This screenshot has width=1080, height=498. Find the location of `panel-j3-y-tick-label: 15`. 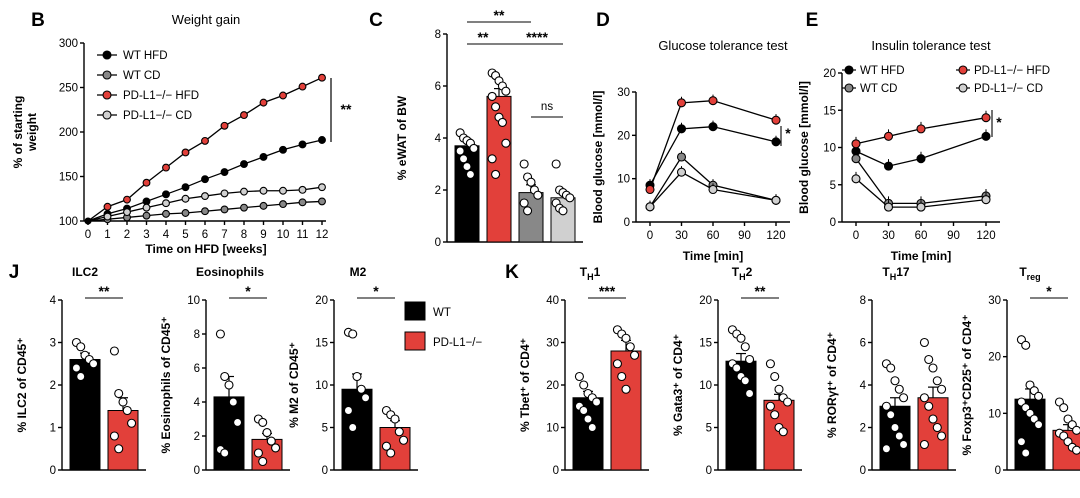

panel-j3-y-tick-label: 15 is located at coordinates (321, 344).